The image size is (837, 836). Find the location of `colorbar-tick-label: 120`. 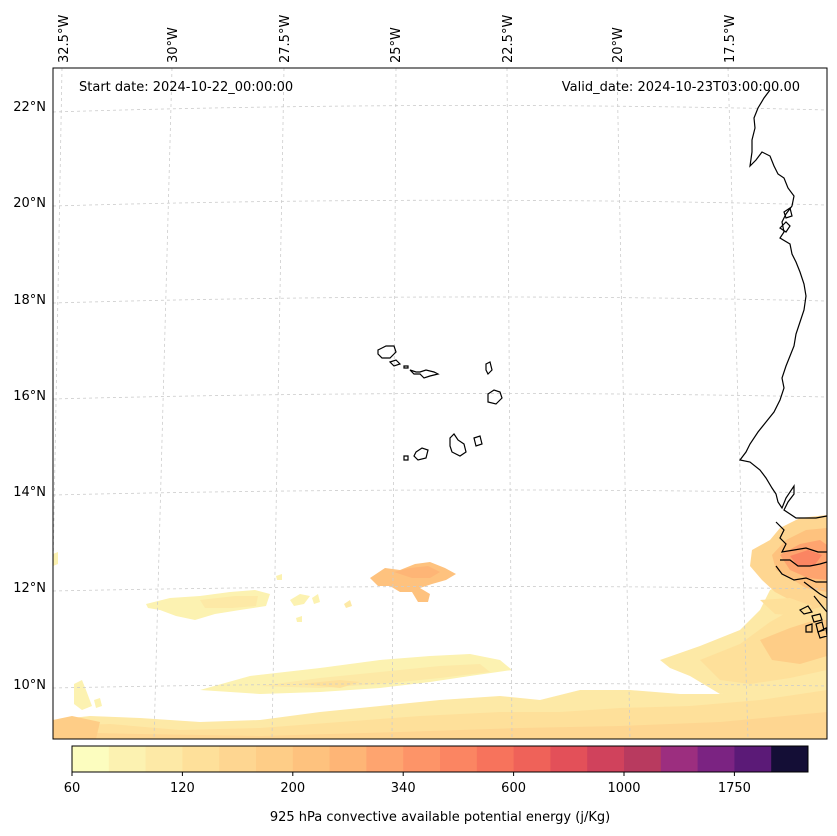

colorbar-tick-label: 120 is located at coordinates (182, 788).